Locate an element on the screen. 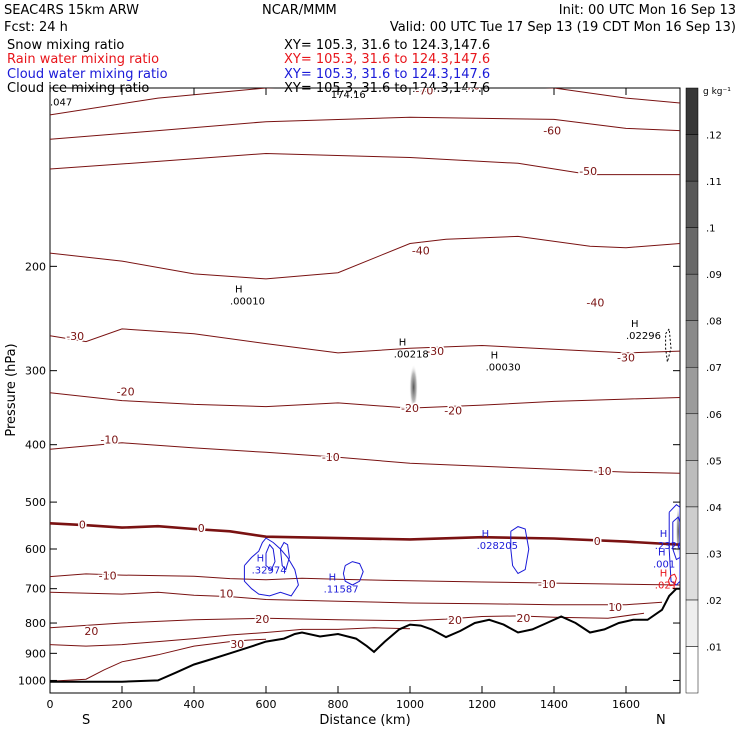 This screenshot has width=740, height=740. temperature-contour-label-4-2: -30 is located at coordinates (626, 357).